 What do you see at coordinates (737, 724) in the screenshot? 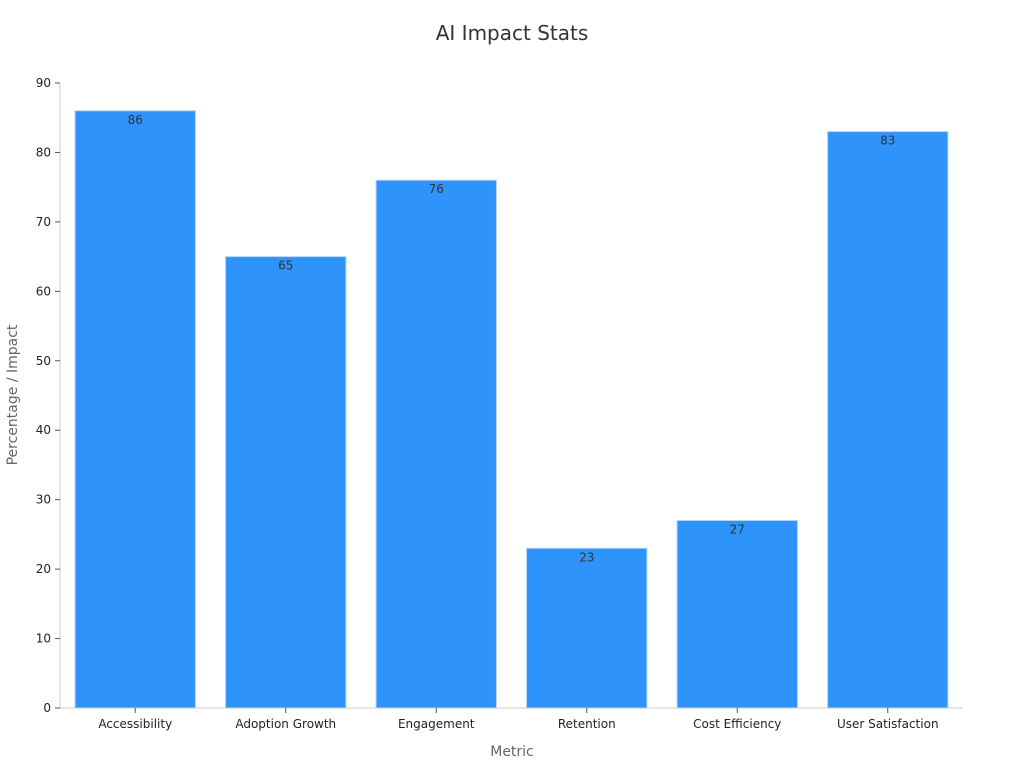
I see `x-tick-label: Cost Efficiency` at bounding box center [737, 724].